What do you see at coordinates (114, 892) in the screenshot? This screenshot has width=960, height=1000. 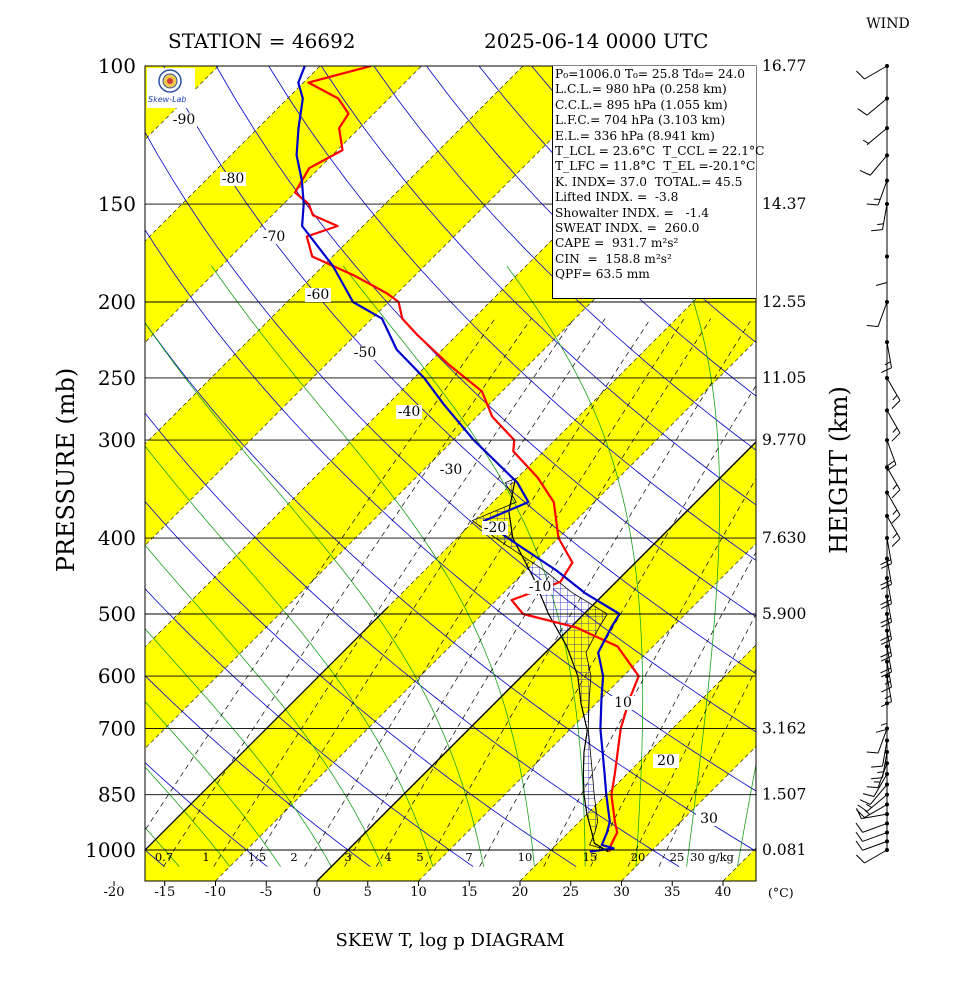 I see `x-tick-label: -20` at bounding box center [114, 892].